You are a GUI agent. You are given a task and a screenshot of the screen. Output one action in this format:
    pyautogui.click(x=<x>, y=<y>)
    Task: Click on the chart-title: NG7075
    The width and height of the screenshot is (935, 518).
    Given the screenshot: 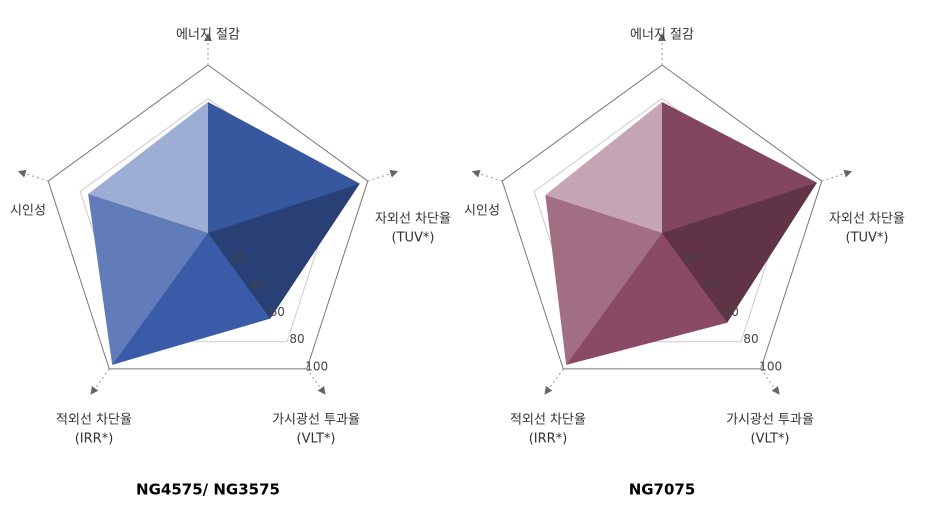 What is the action you would take?
    pyautogui.click(x=662, y=490)
    